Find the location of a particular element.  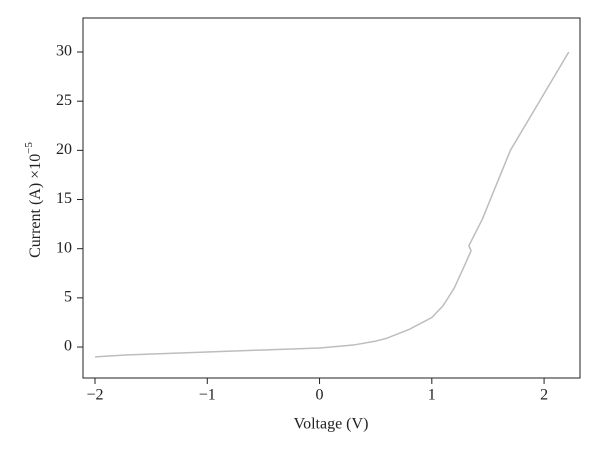

y-tick-label: 20 is located at coordinates (64, 149).